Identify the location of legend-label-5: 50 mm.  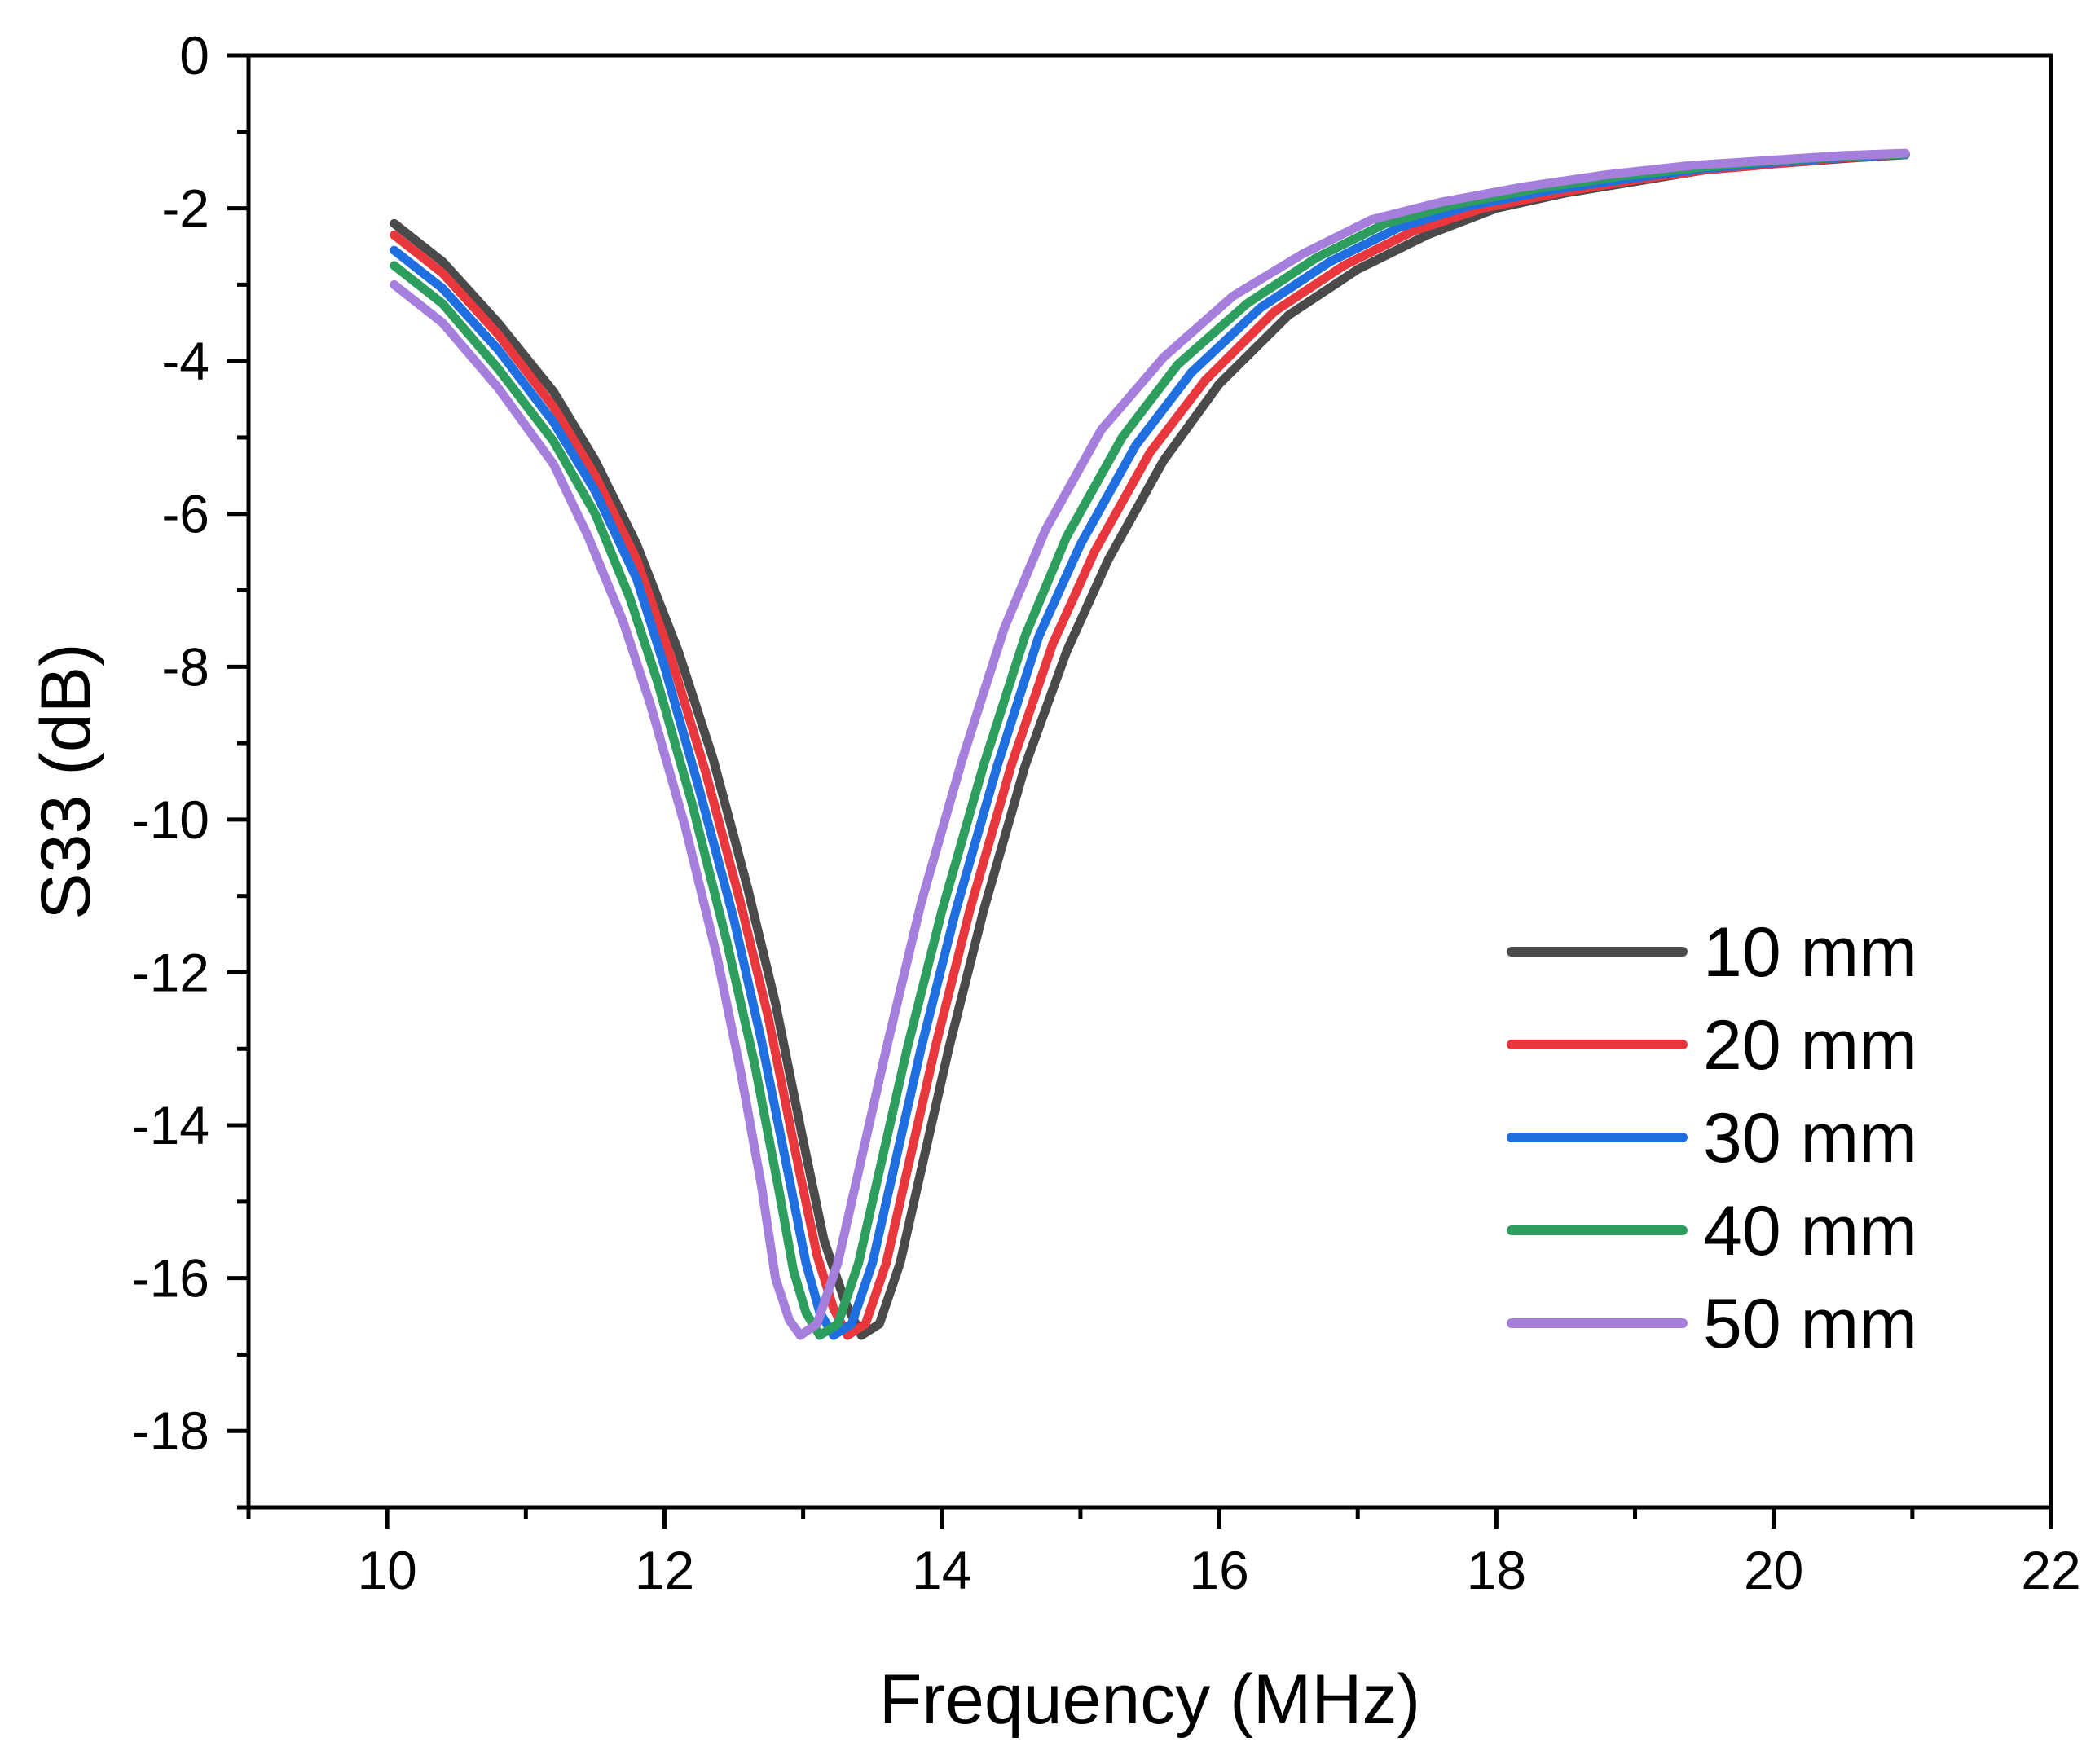
(1810, 1324).